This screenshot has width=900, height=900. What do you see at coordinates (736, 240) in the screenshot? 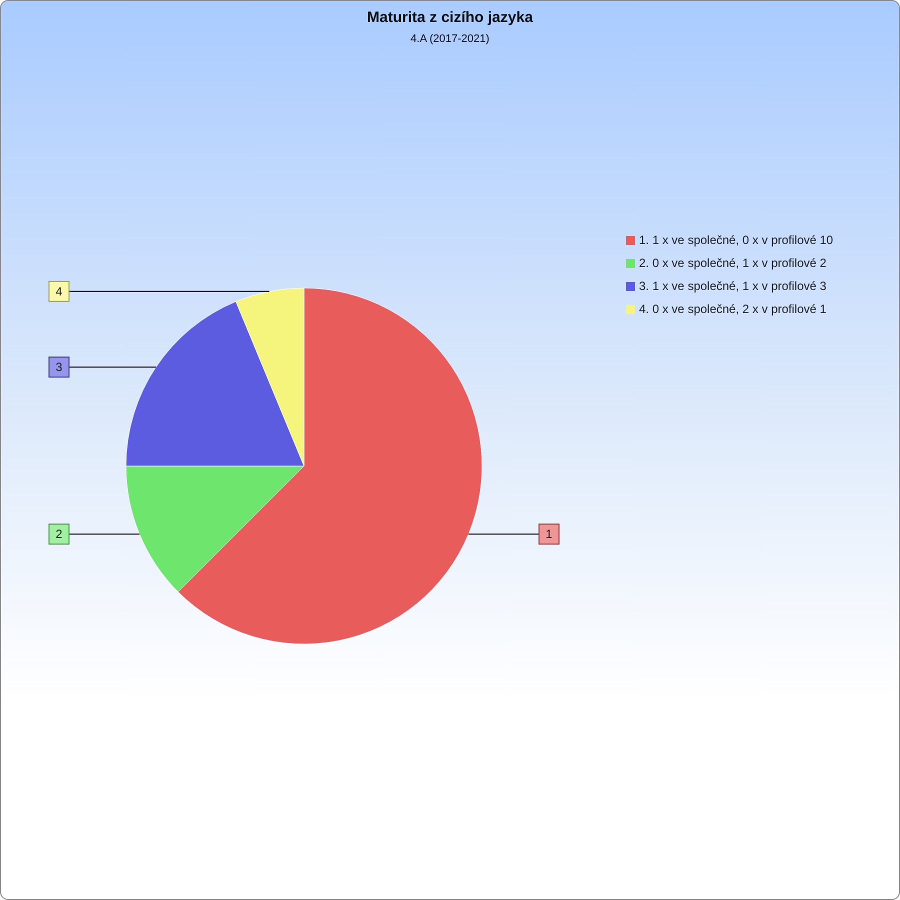
I see `legend-label: 1. 1 x ve společné, 0 x v profilové 10` at bounding box center [736, 240].